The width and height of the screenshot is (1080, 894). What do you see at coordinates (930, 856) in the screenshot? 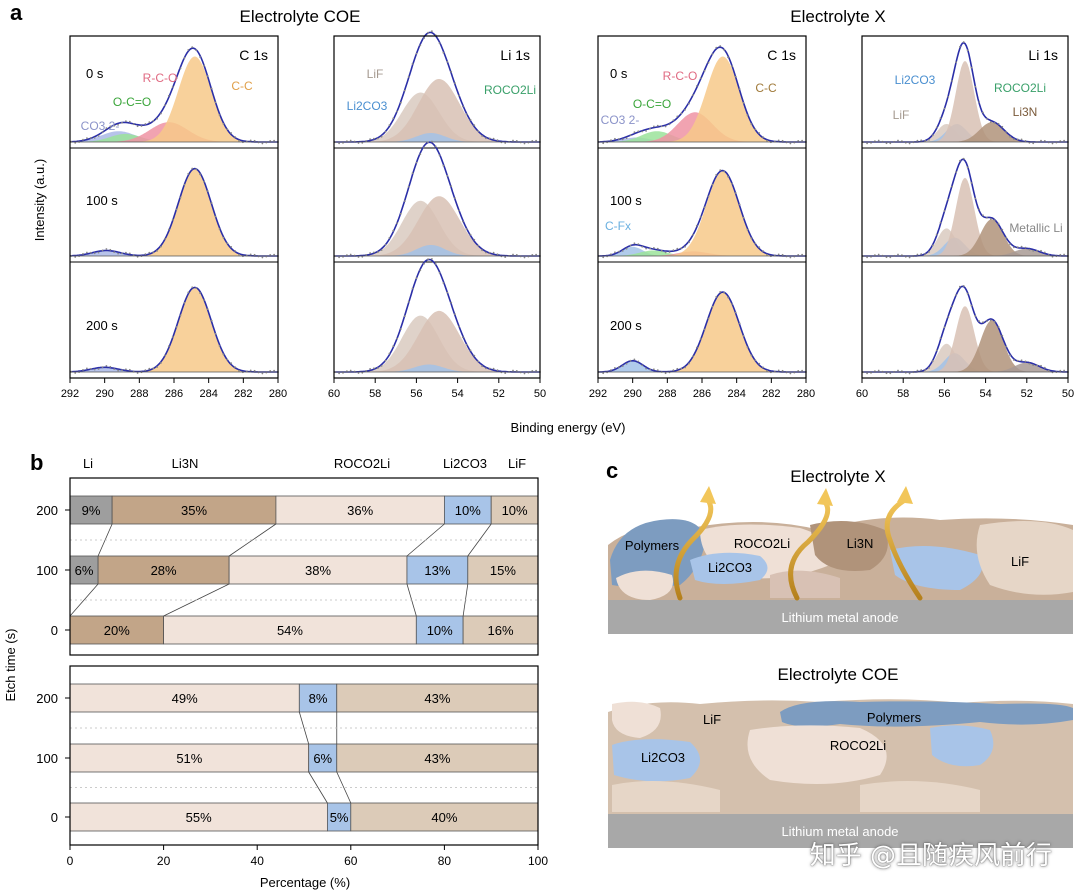
I see `watermark: 知乎 @且随疾风前行` at bounding box center [930, 856].